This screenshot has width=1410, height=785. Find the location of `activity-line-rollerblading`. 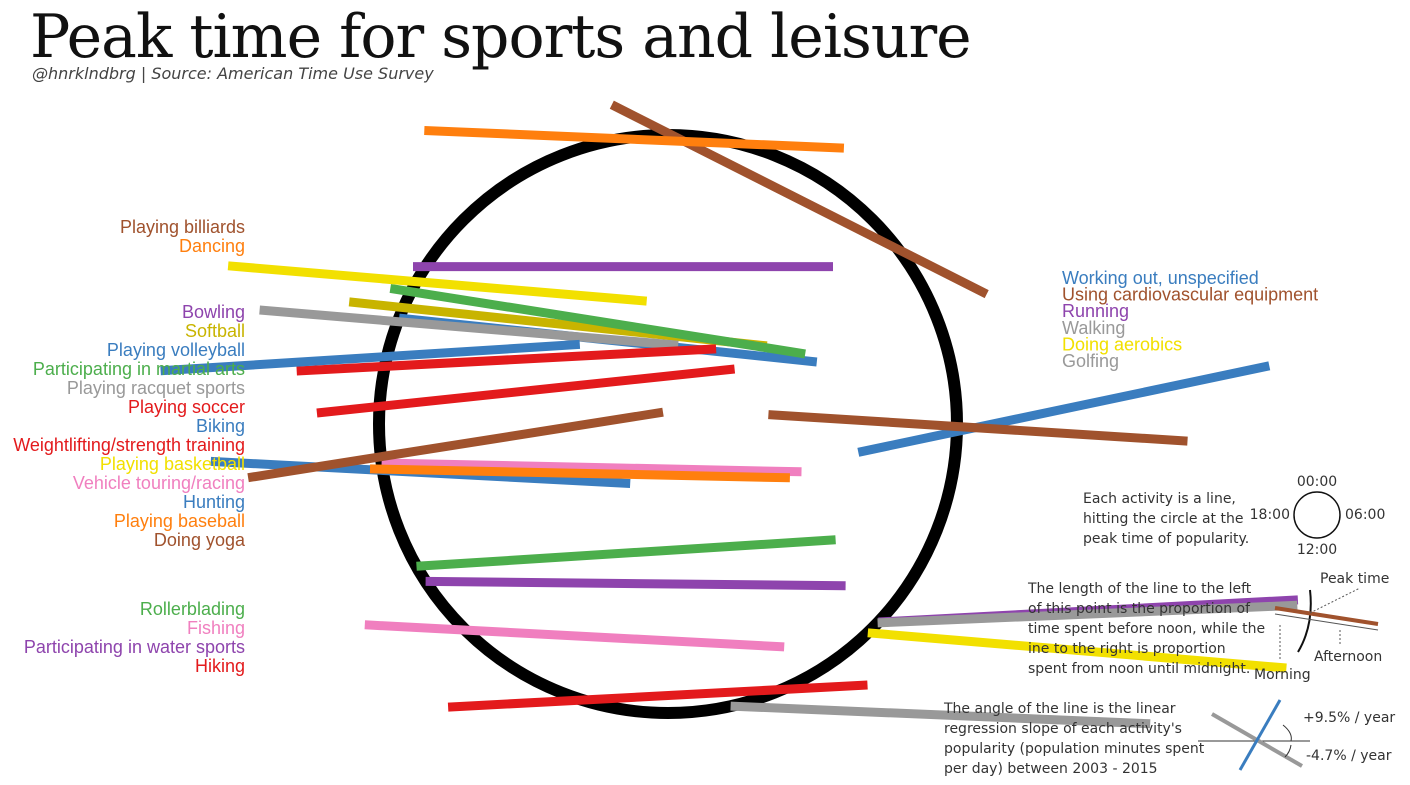

activity-line-rollerblading is located at coordinates (626, 553).